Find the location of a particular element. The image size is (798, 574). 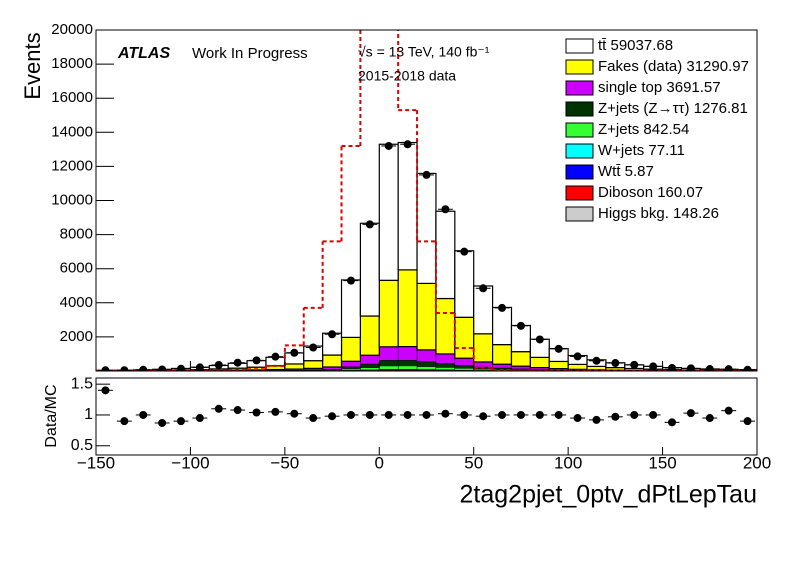

legend-label: Diboson 160.07 is located at coordinates (650, 192).